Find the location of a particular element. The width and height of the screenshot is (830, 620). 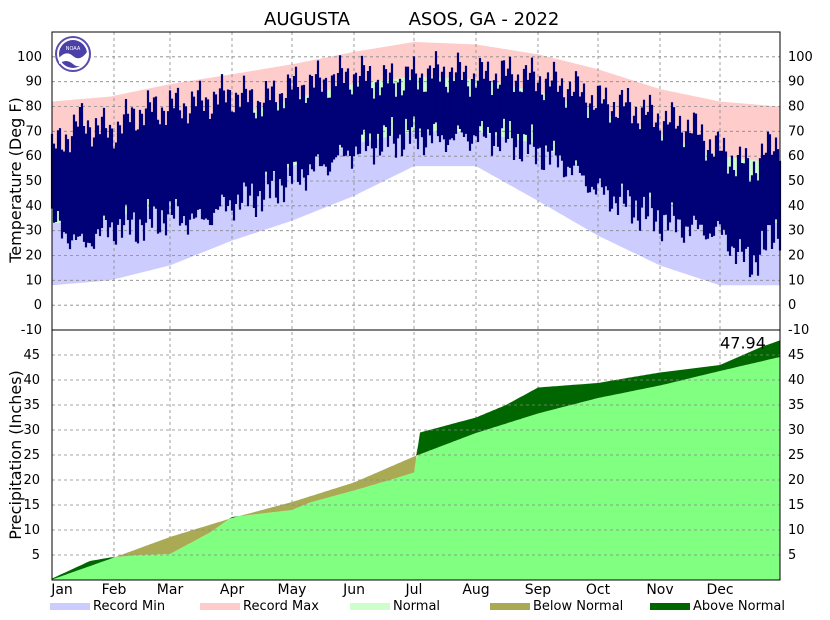

temp-tick-label-right: 70 is located at coordinates (796, 131).